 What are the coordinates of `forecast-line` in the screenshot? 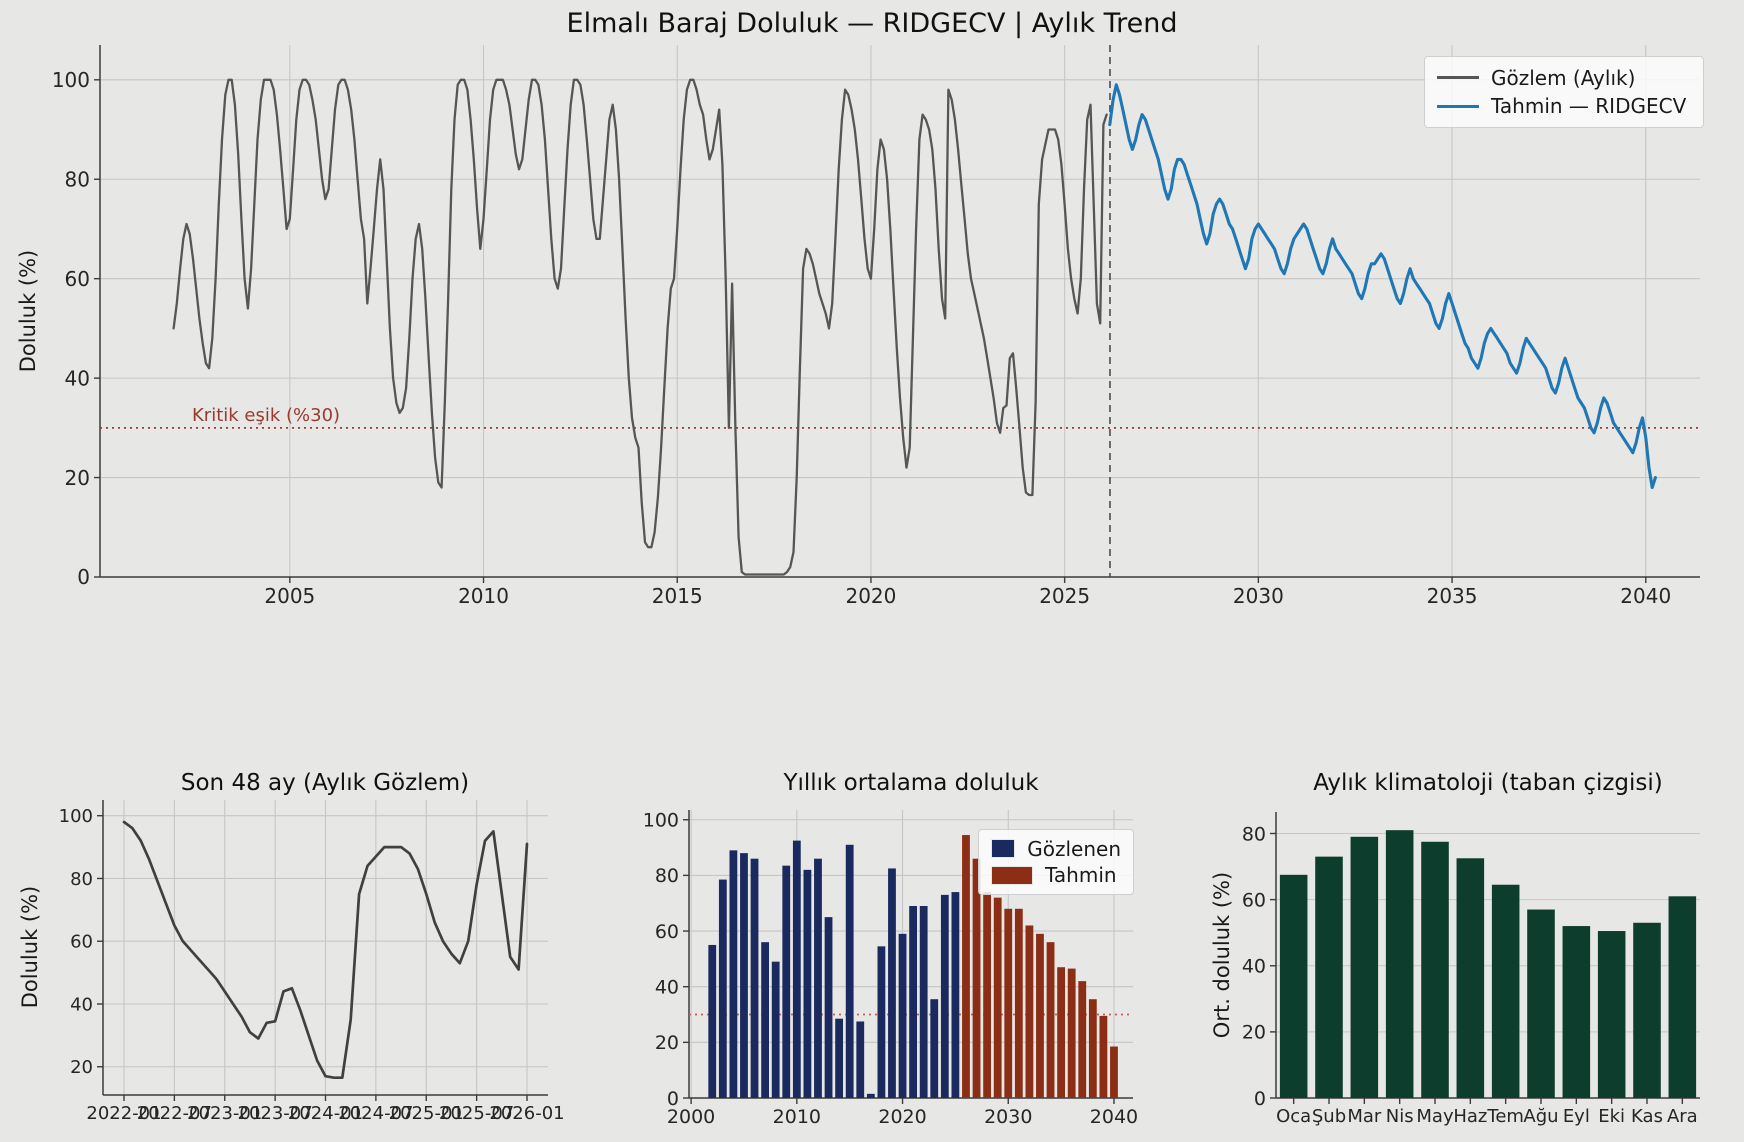 It's located at (1382, 286).